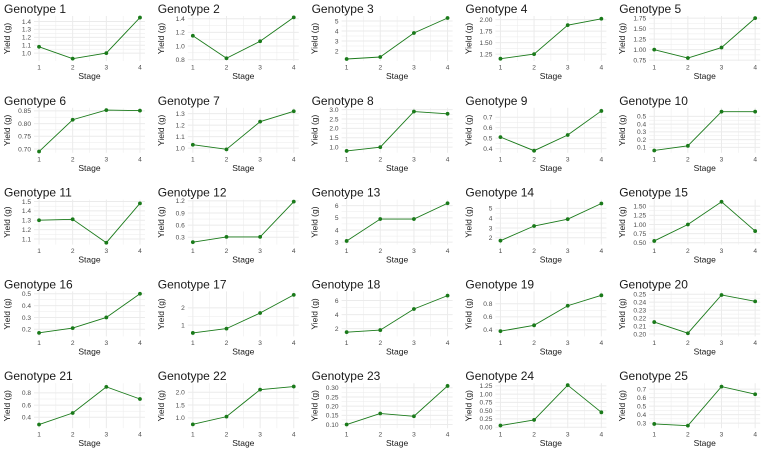 Image resolution: width=769 pixels, height=464 pixels. I want to click on y-tick-label: 0.00, so click(486, 428).